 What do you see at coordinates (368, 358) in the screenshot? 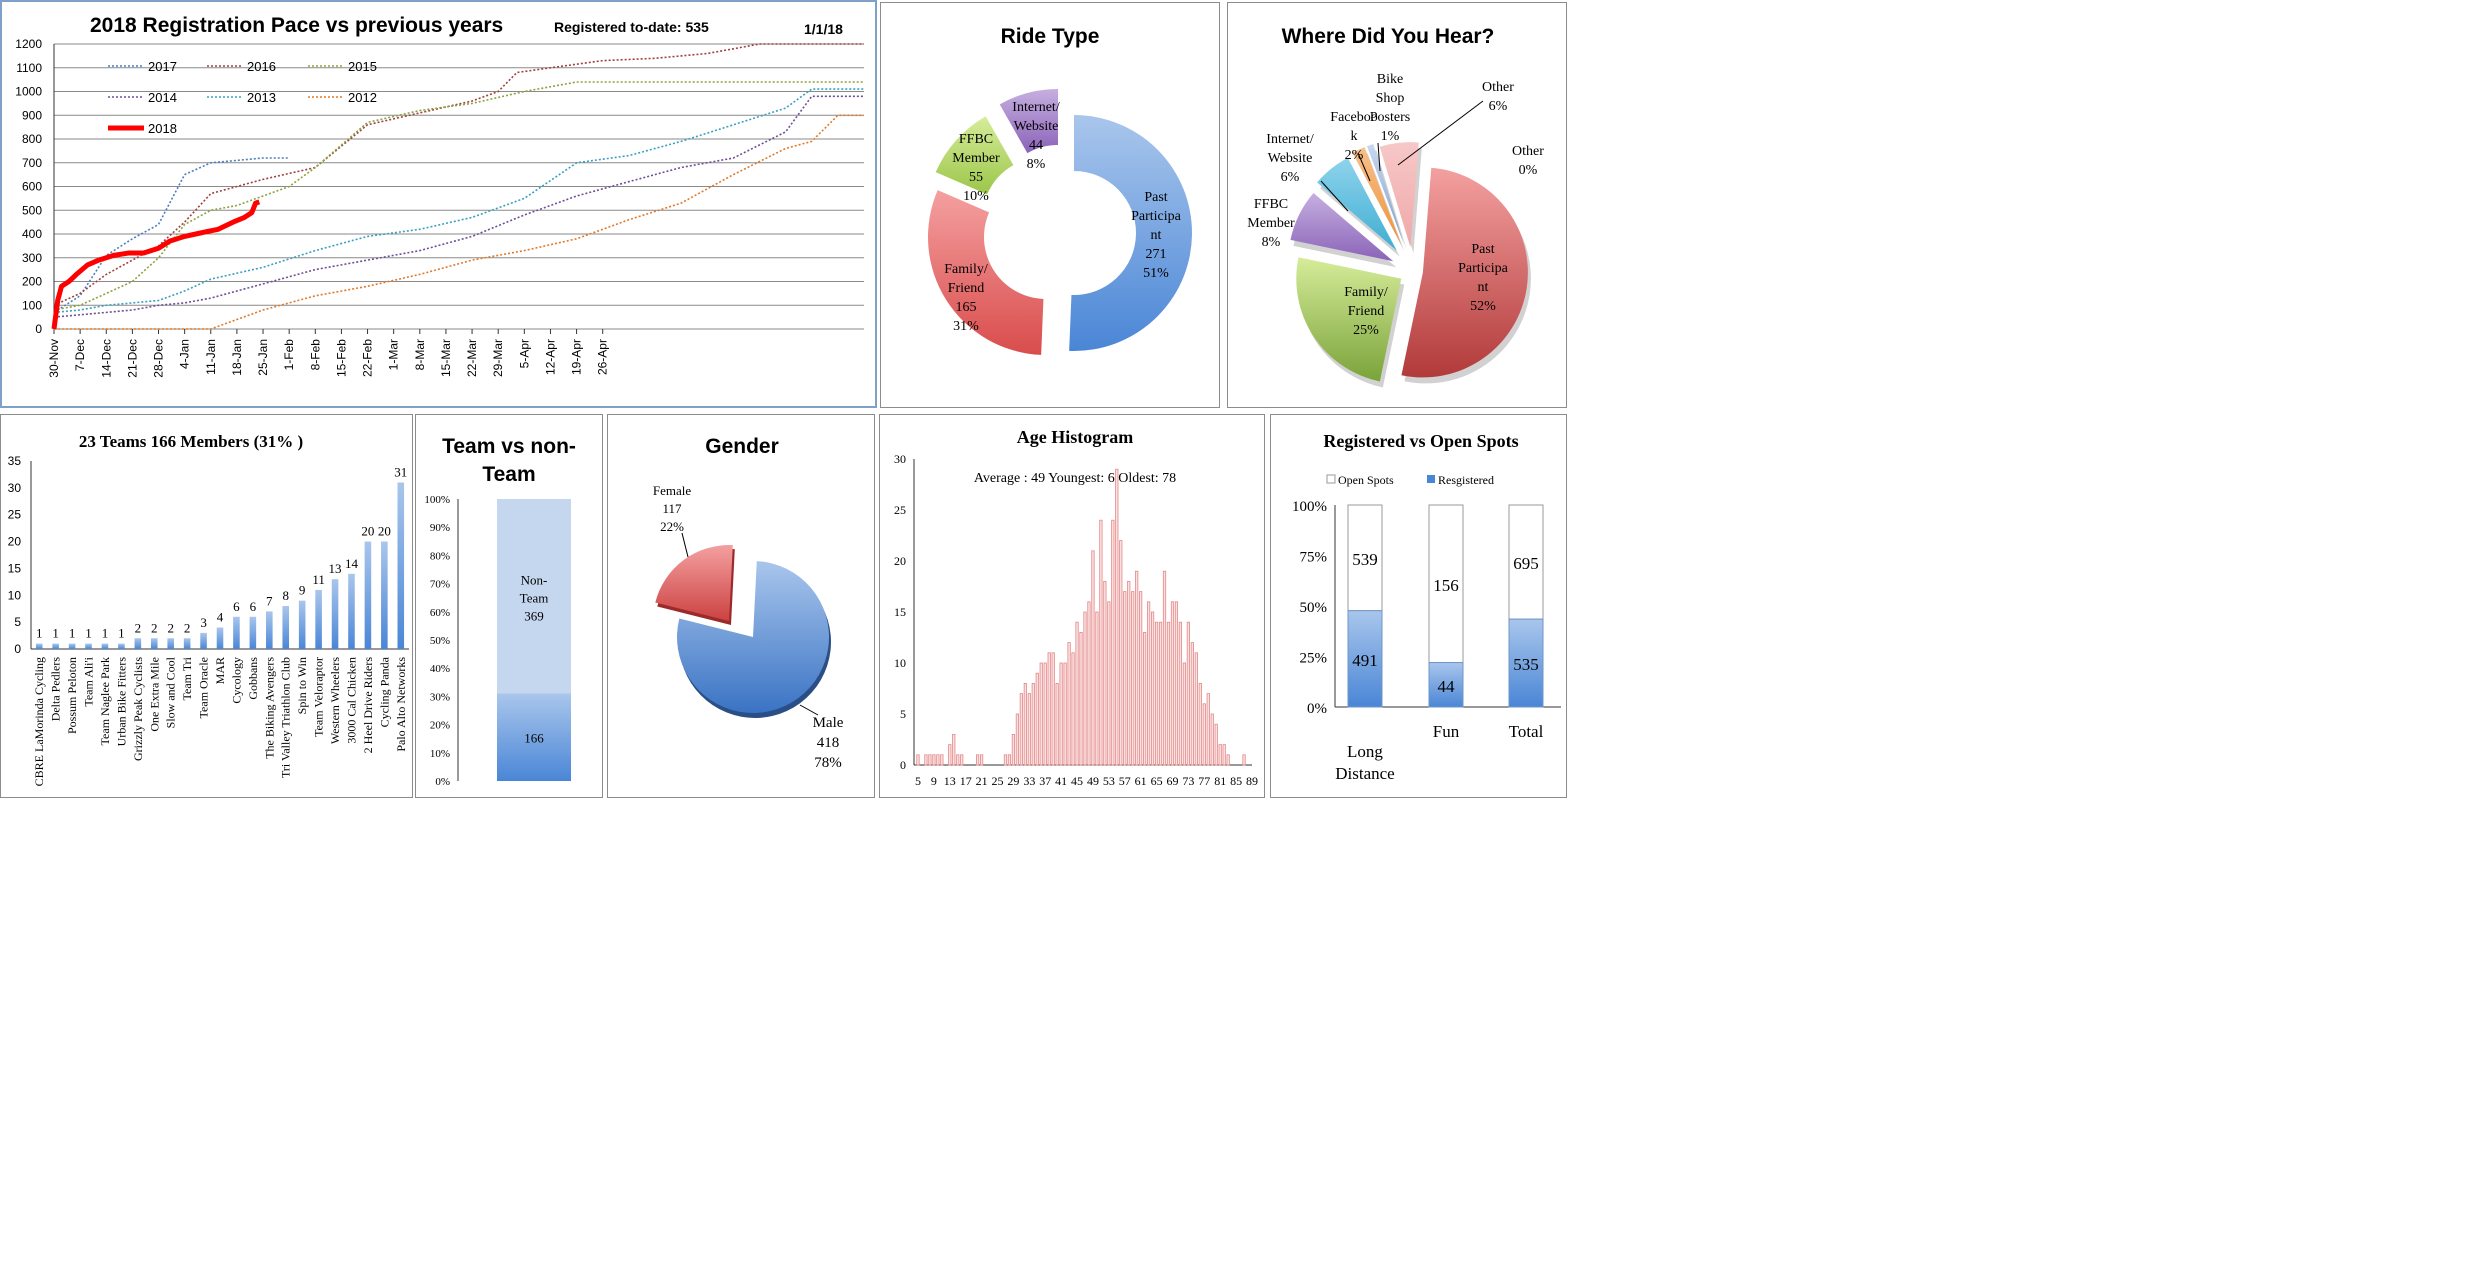
I see `x-tick-label: 22-Feb` at bounding box center [368, 358].